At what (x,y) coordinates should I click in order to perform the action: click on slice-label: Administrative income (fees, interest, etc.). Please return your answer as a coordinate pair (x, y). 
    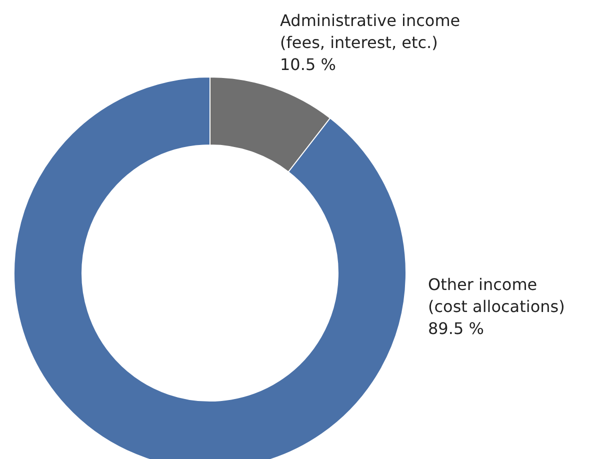
    Looking at the image, I should click on (370, 32).